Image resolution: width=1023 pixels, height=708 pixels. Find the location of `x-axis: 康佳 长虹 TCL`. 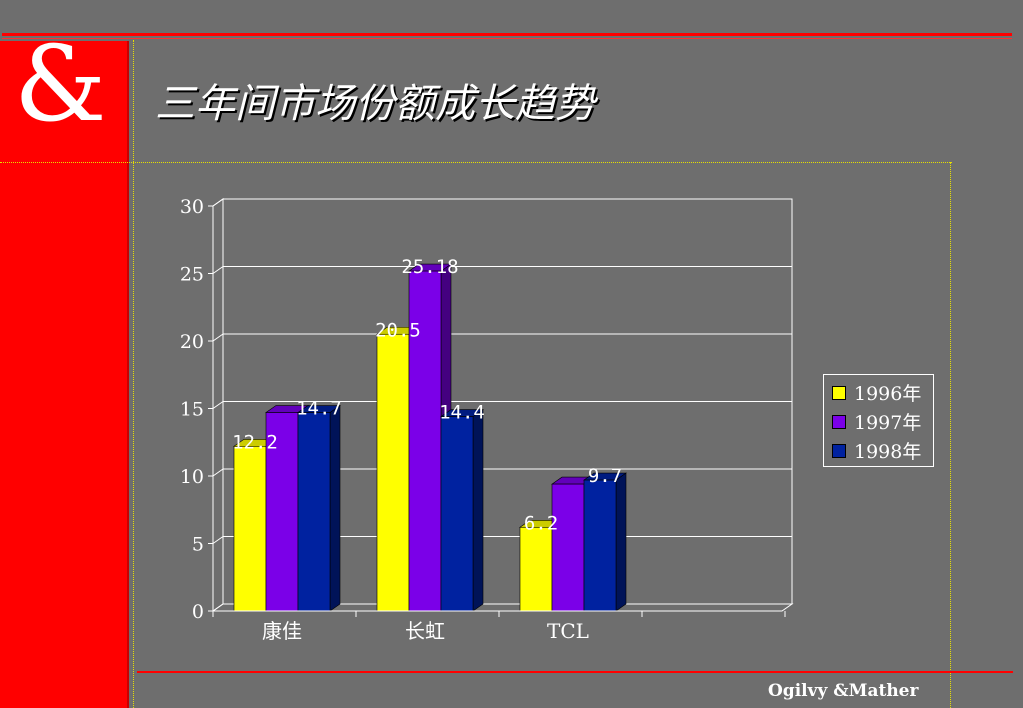

x-axis: 康佳 长虹 TCL is located at coordinates (499, 626).